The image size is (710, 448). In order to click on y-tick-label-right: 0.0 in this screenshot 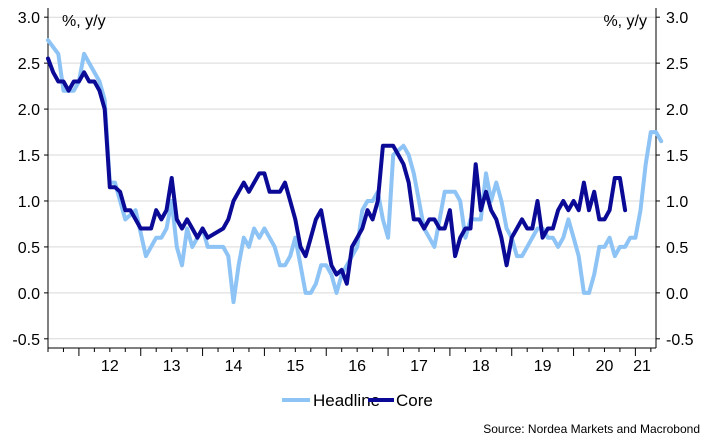, I will do `click(677, 294)`.